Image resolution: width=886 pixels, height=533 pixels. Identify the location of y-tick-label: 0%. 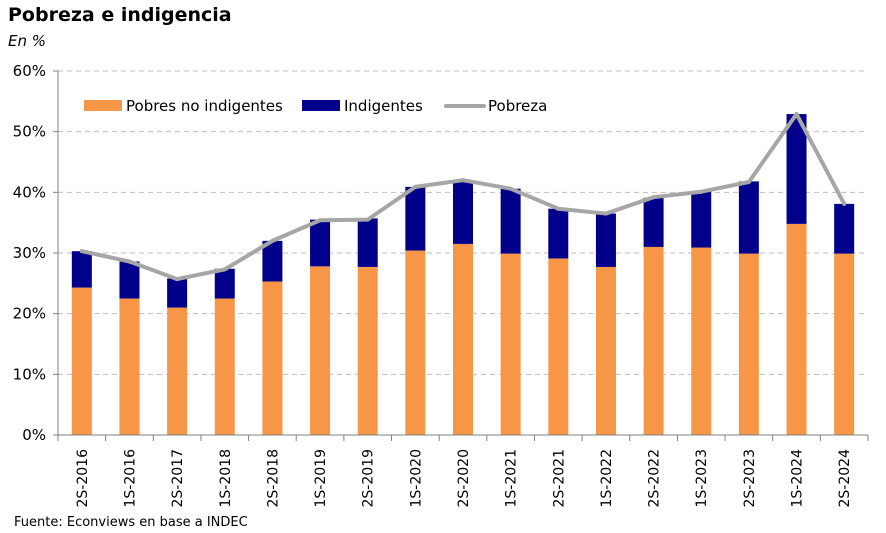
(34, 435).